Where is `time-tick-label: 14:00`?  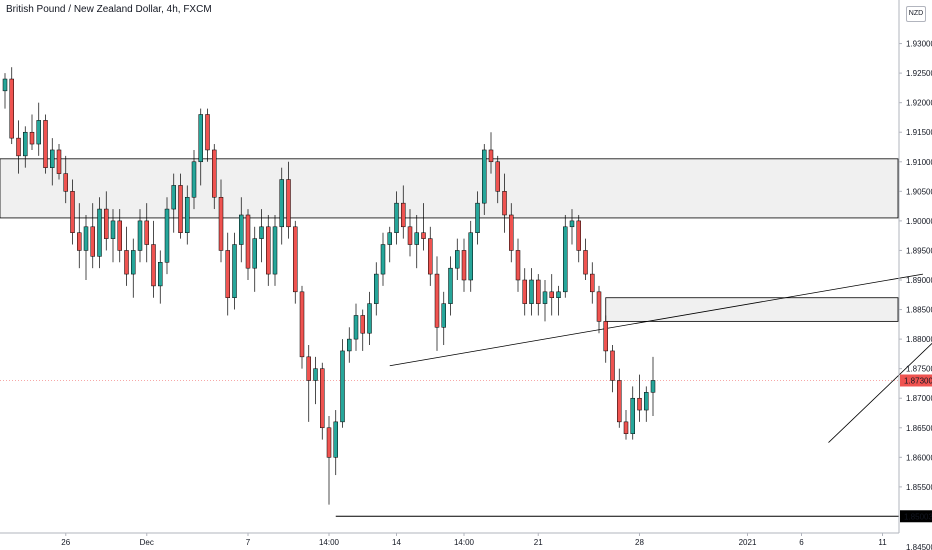 time-tick-label: 14:00 is located at coordinates (464, 542).